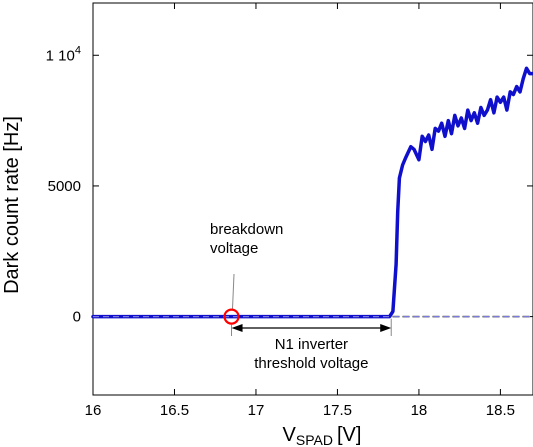  Describe the element at coordinates (174, 410) in the screenshot. I see `x-tick-label-1: 16.5` at that location.